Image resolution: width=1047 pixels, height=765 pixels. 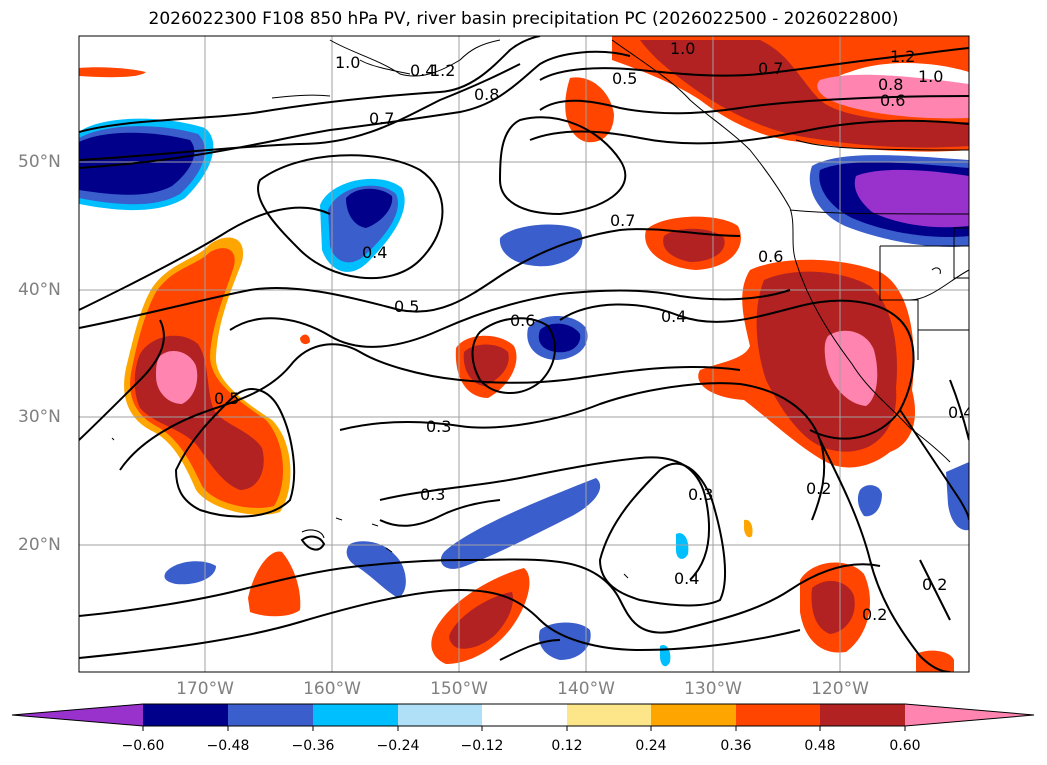 I want to click on colorbar-tick-label: 0.48, so click(x=820, y=746).